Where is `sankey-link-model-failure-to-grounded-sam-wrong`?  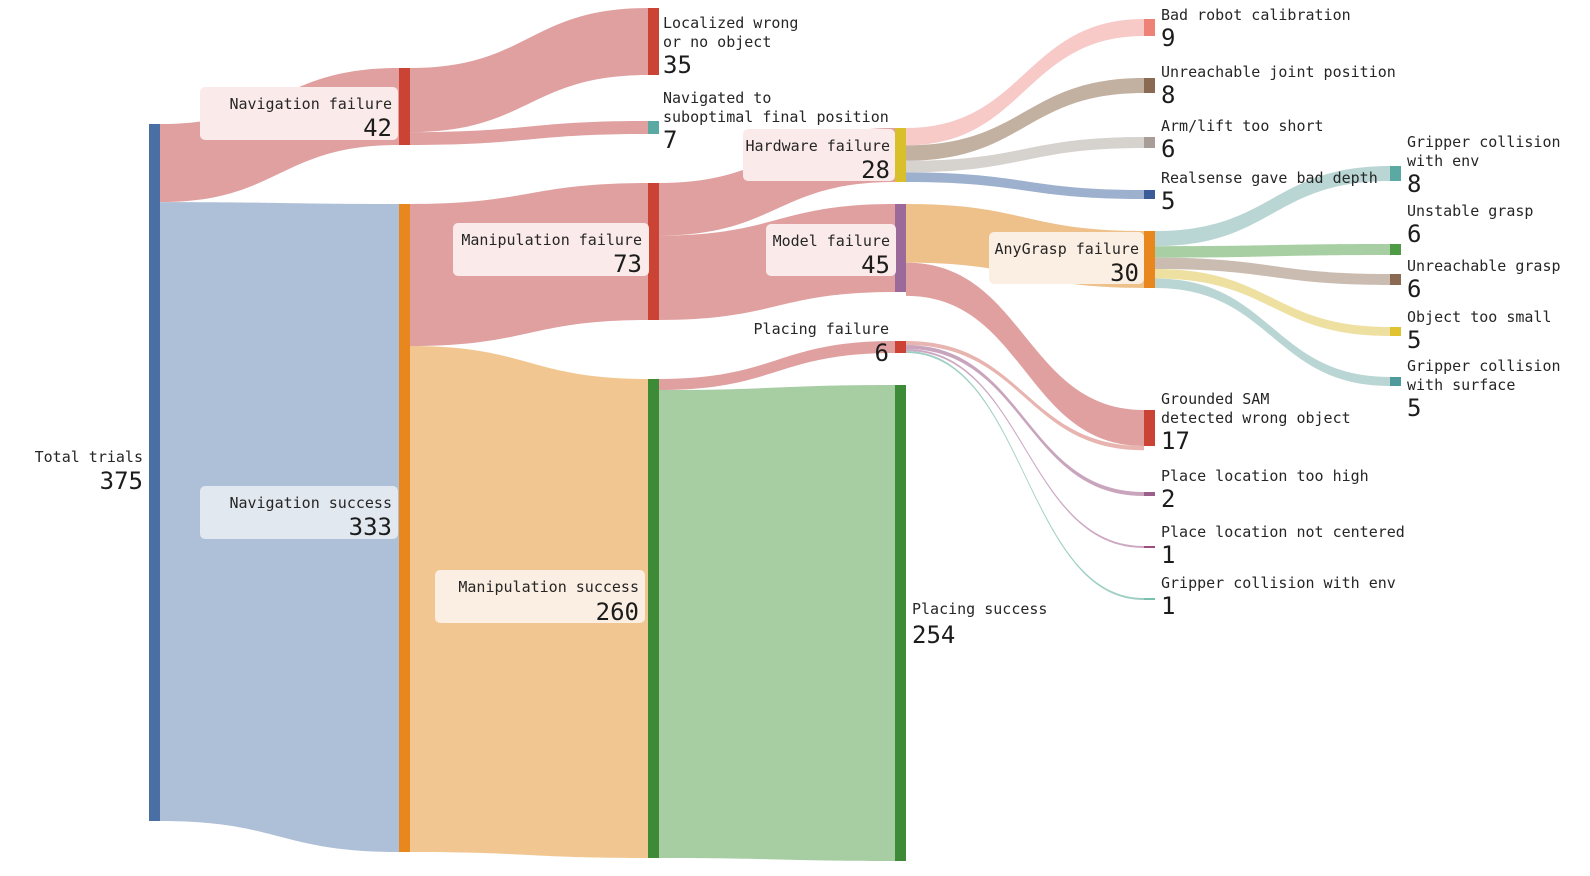
sankey-link-model-failure-to-grounded-sam-wrong is located at coordinates (1025, 354).